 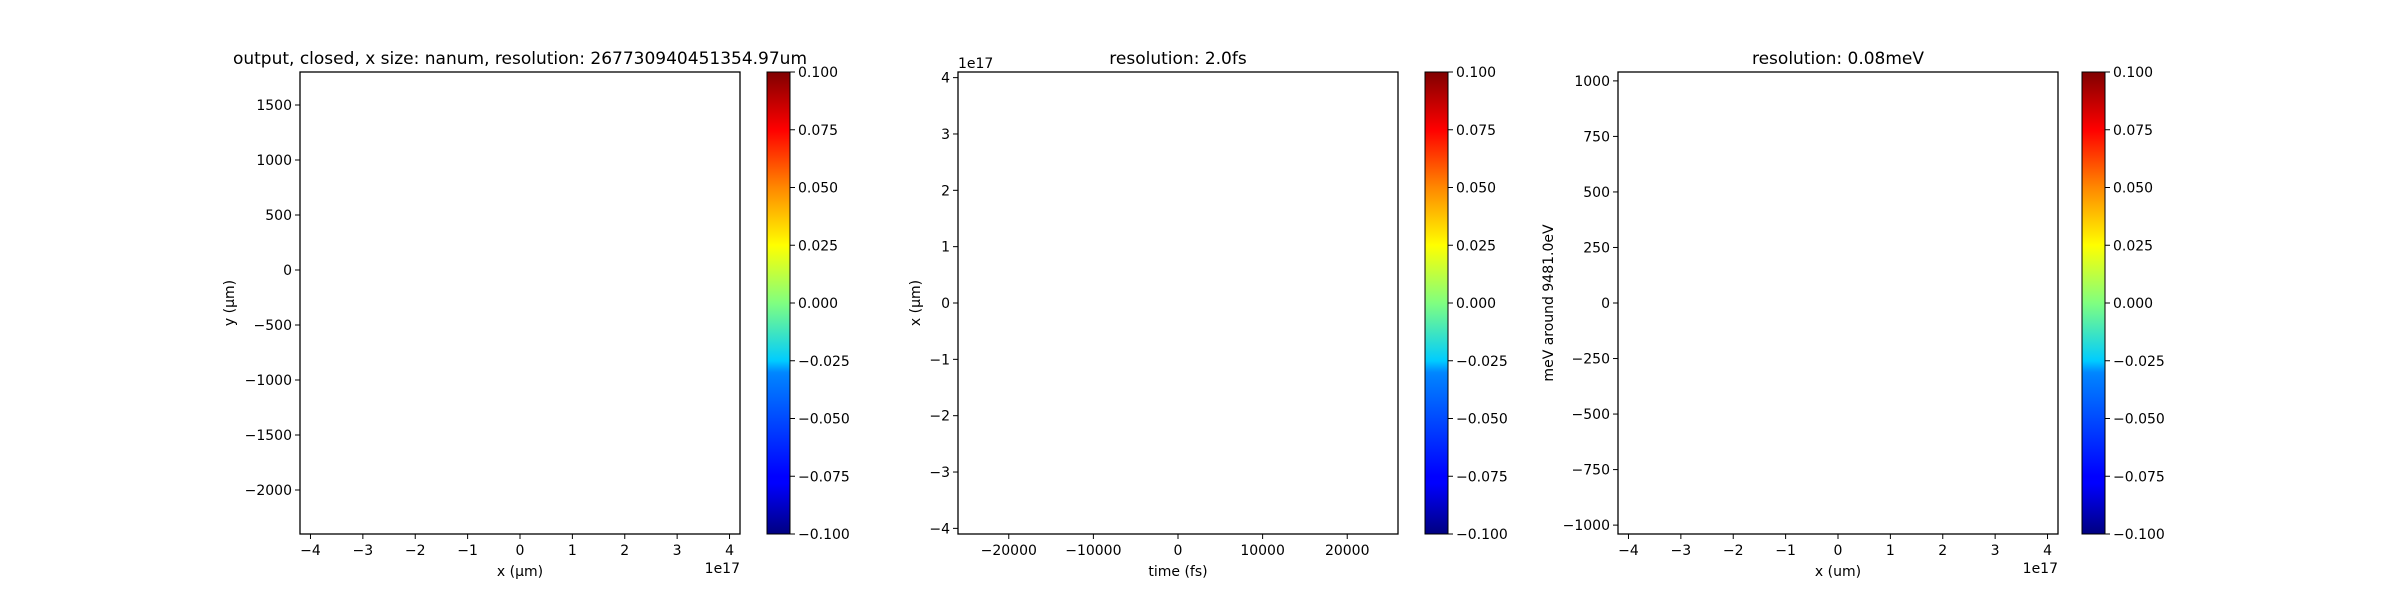 I want to click on panel-3-y-axis-label: meV around 9481.0eV, so click(x=1549, y=303).